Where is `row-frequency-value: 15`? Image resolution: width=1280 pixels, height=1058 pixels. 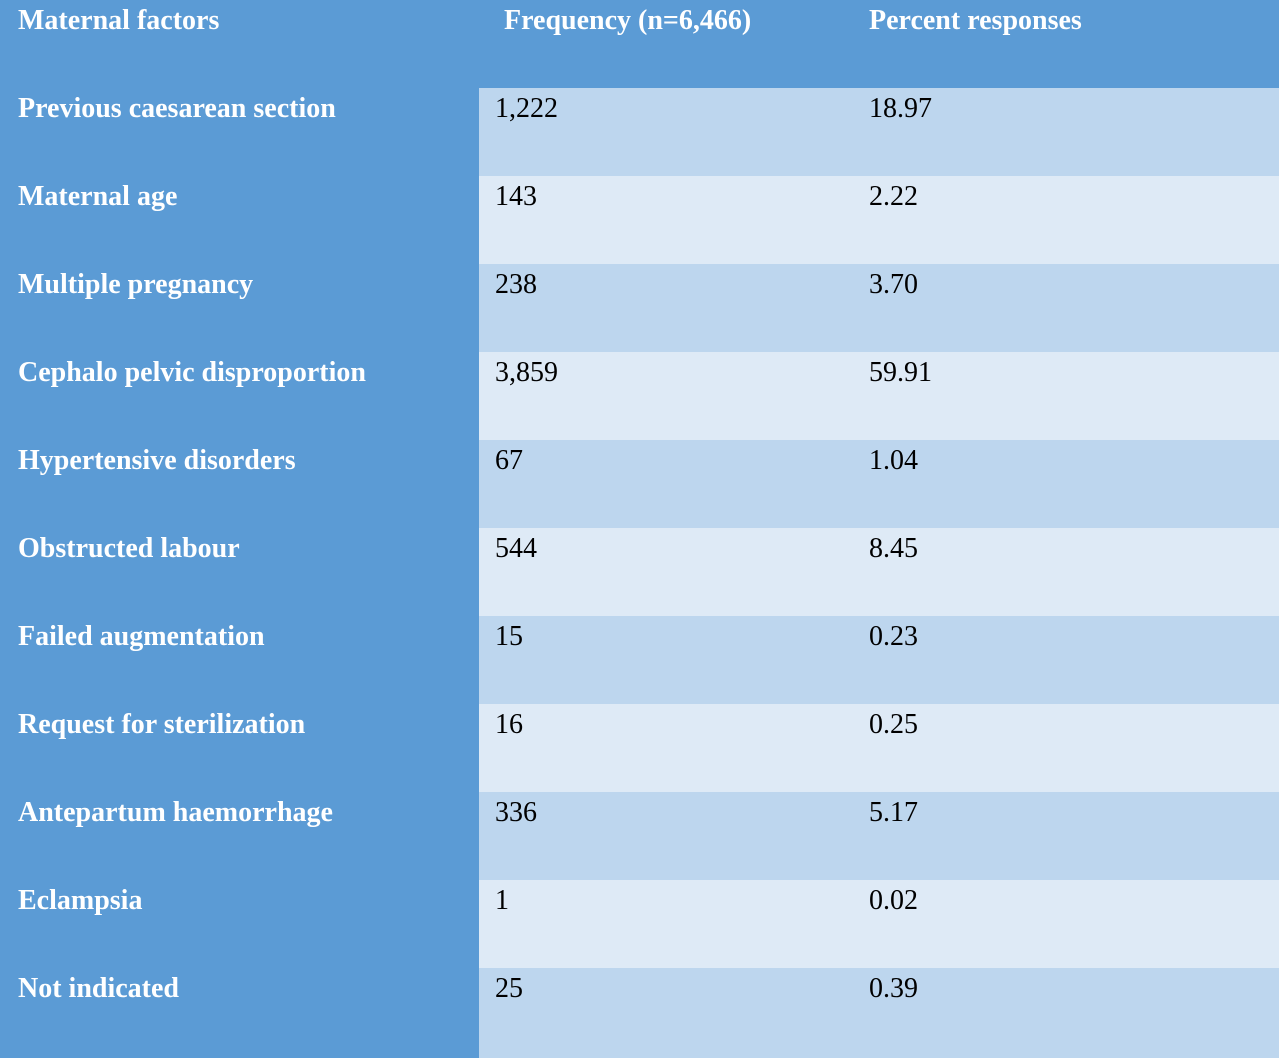 row-frequency-value: 15 is located at coordinates (665, 660).